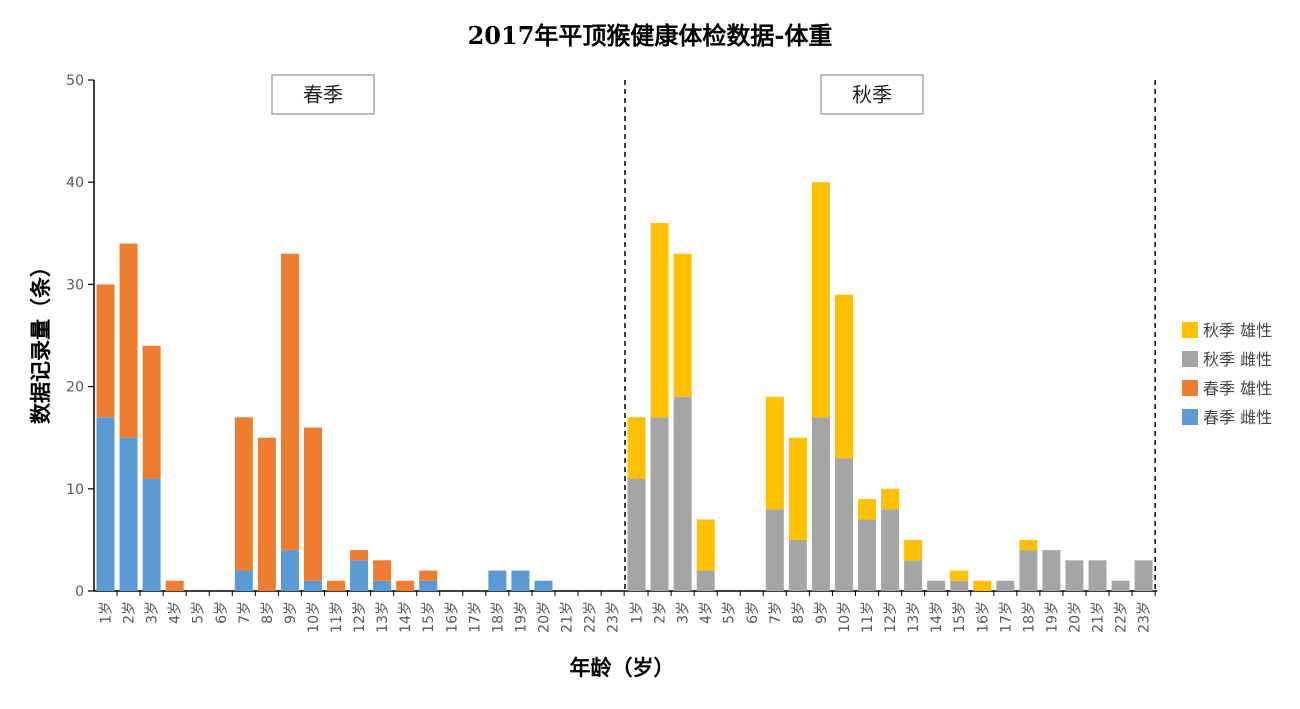 The width and height of the screenshot is (1300, 709). Describe the element at coordinates (1122, 617) in the screenshot. I see `x-tick-label: 22岁` at that location.